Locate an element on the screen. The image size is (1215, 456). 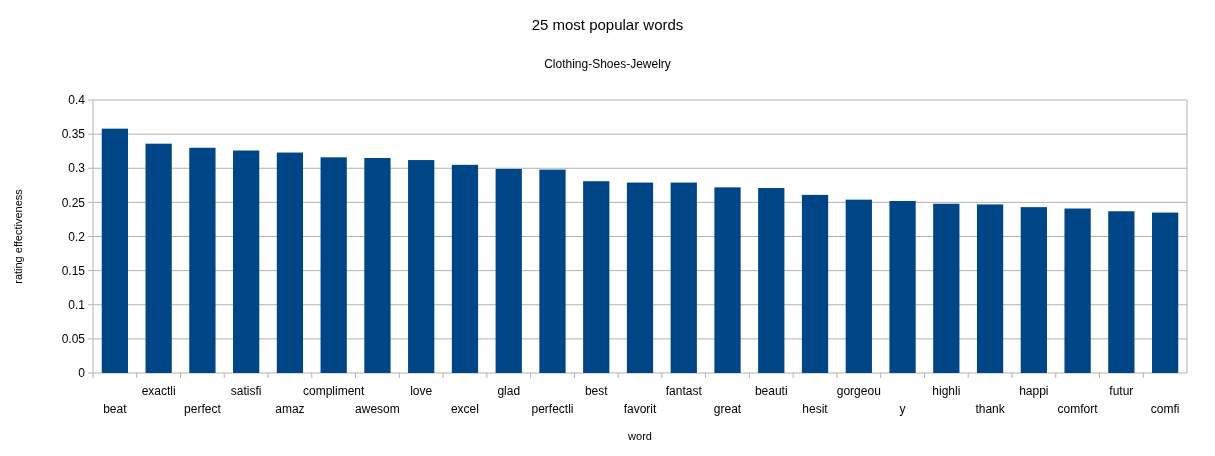
x-tick-label: y is located at coordinates (902, 409).